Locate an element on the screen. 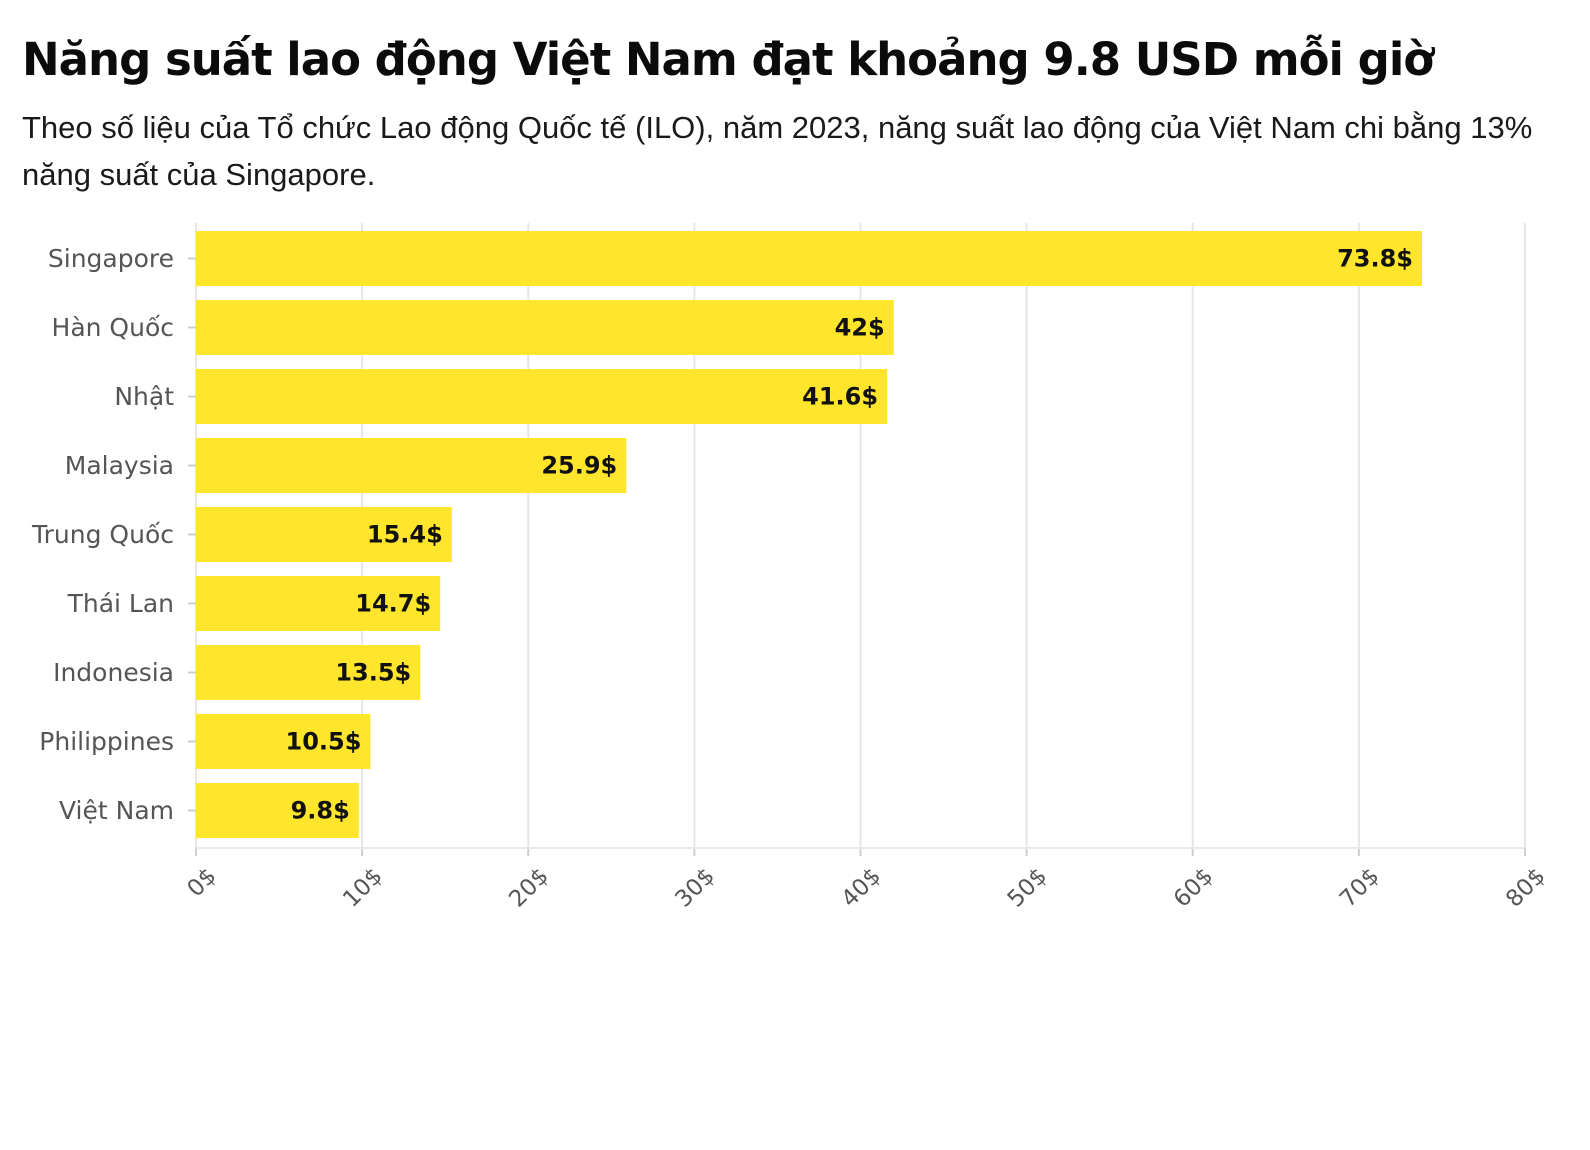 This screenshot has width=1590, height=1150. category-label: Trung Quốc is located at coordinates (102, 534).